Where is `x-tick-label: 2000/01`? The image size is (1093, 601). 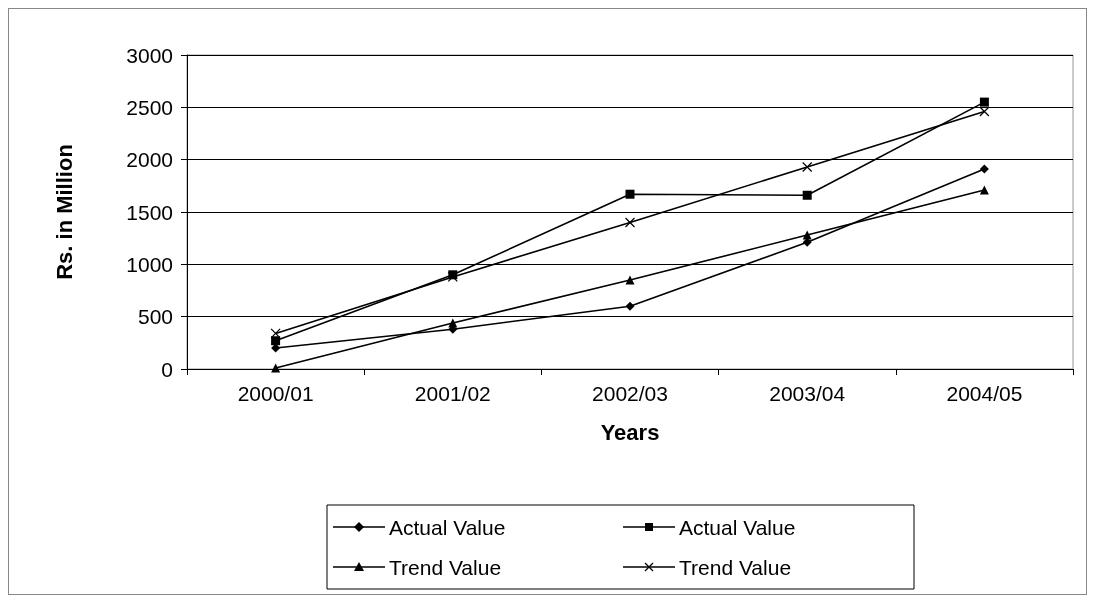 x-tick-label: 2000/01 is located at coordinates (275, 393).